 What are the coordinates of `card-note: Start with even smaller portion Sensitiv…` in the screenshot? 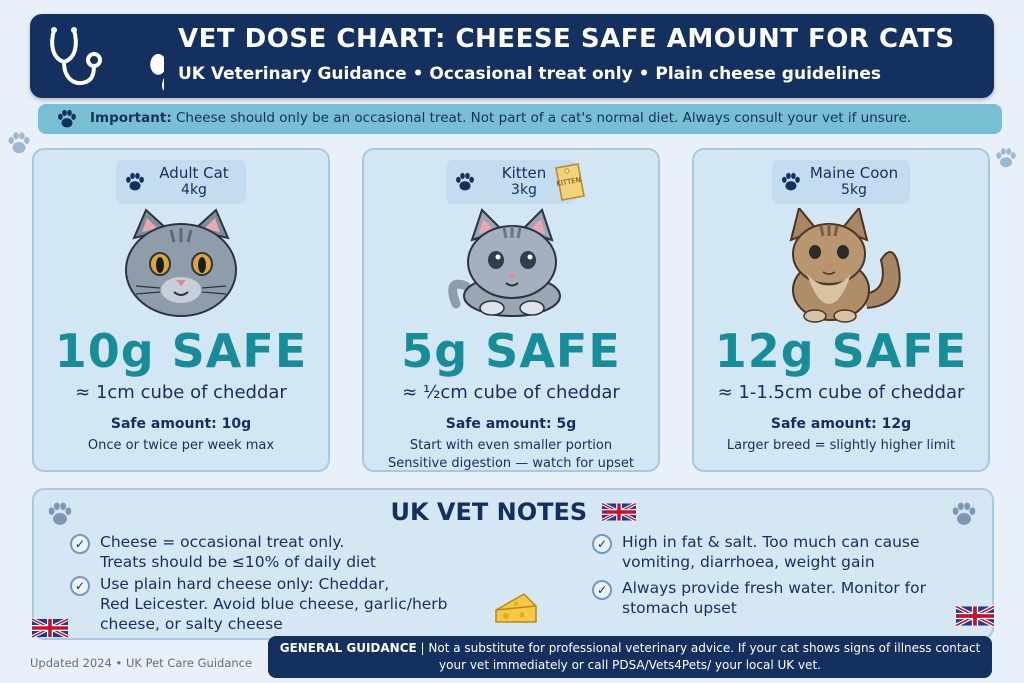 It's located at (511, 455).